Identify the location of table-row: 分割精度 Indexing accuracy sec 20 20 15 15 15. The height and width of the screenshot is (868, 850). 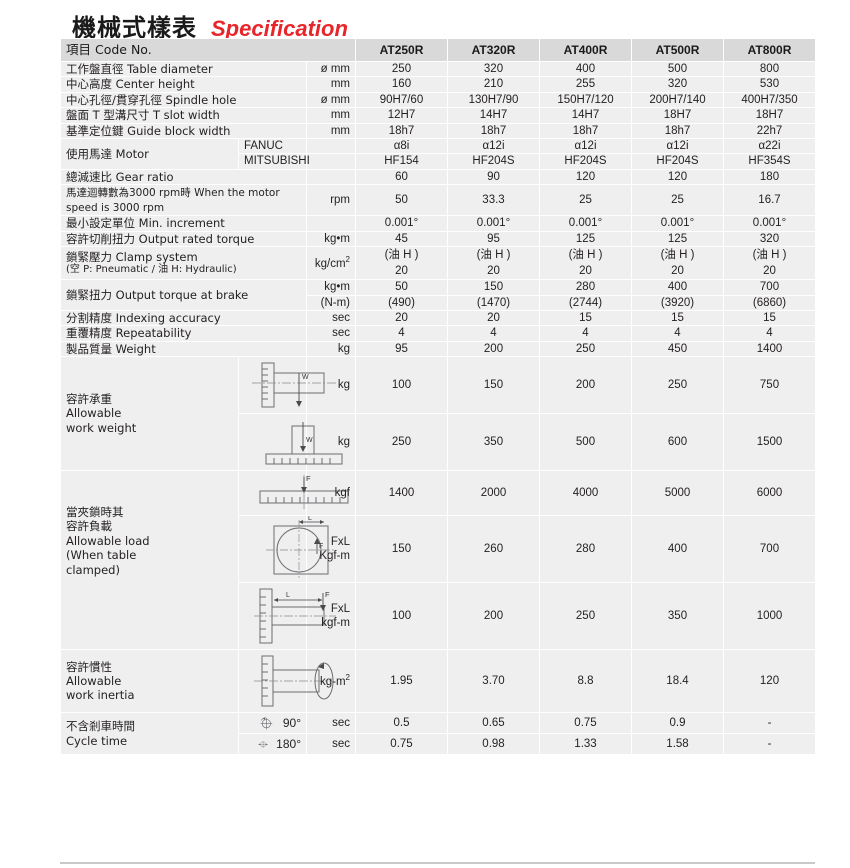
(438, 318).